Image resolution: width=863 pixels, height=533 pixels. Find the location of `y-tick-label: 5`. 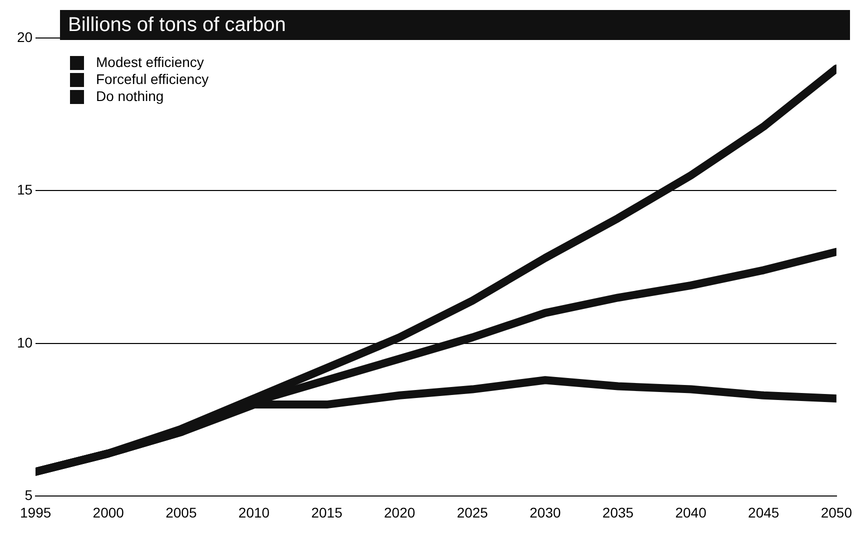

y-tick-label: 5 is located at coordinates (28, 495).